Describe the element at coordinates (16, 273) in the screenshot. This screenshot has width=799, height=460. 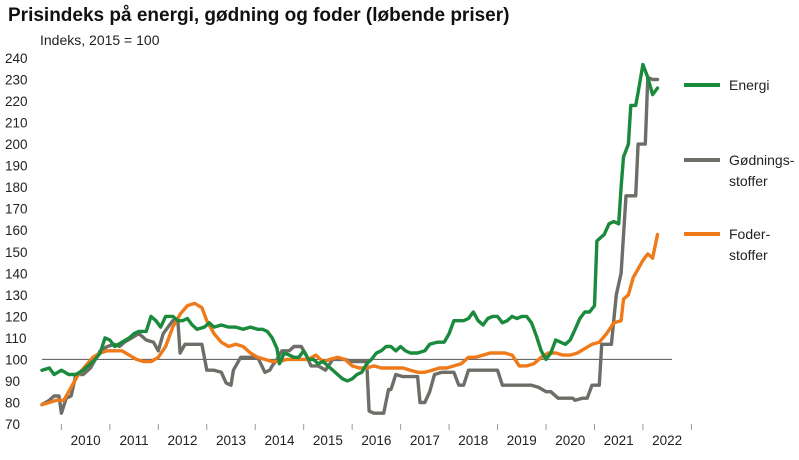
I see `y-tick-label: 140` at that location.